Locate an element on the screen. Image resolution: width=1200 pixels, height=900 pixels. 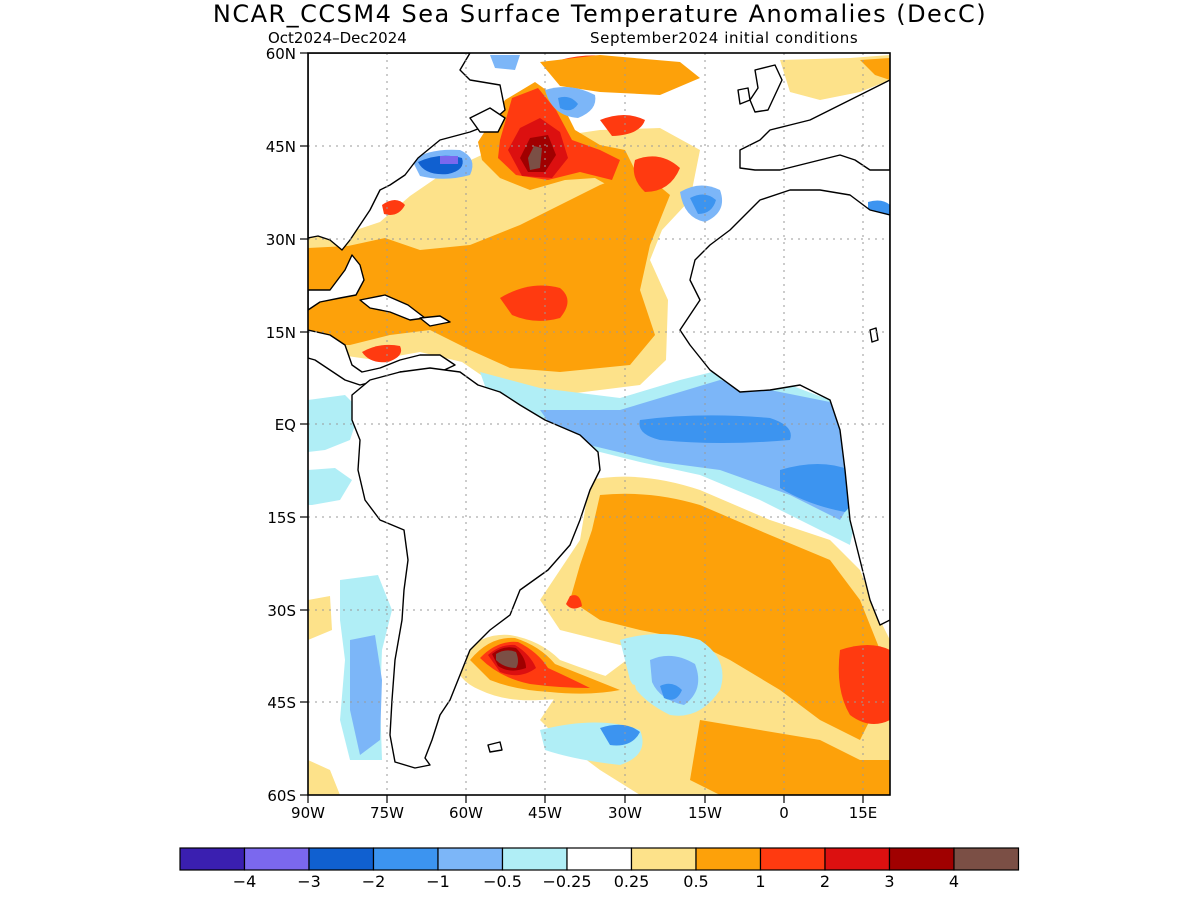
lon-label: 15W is located at coordinates (705, 813).